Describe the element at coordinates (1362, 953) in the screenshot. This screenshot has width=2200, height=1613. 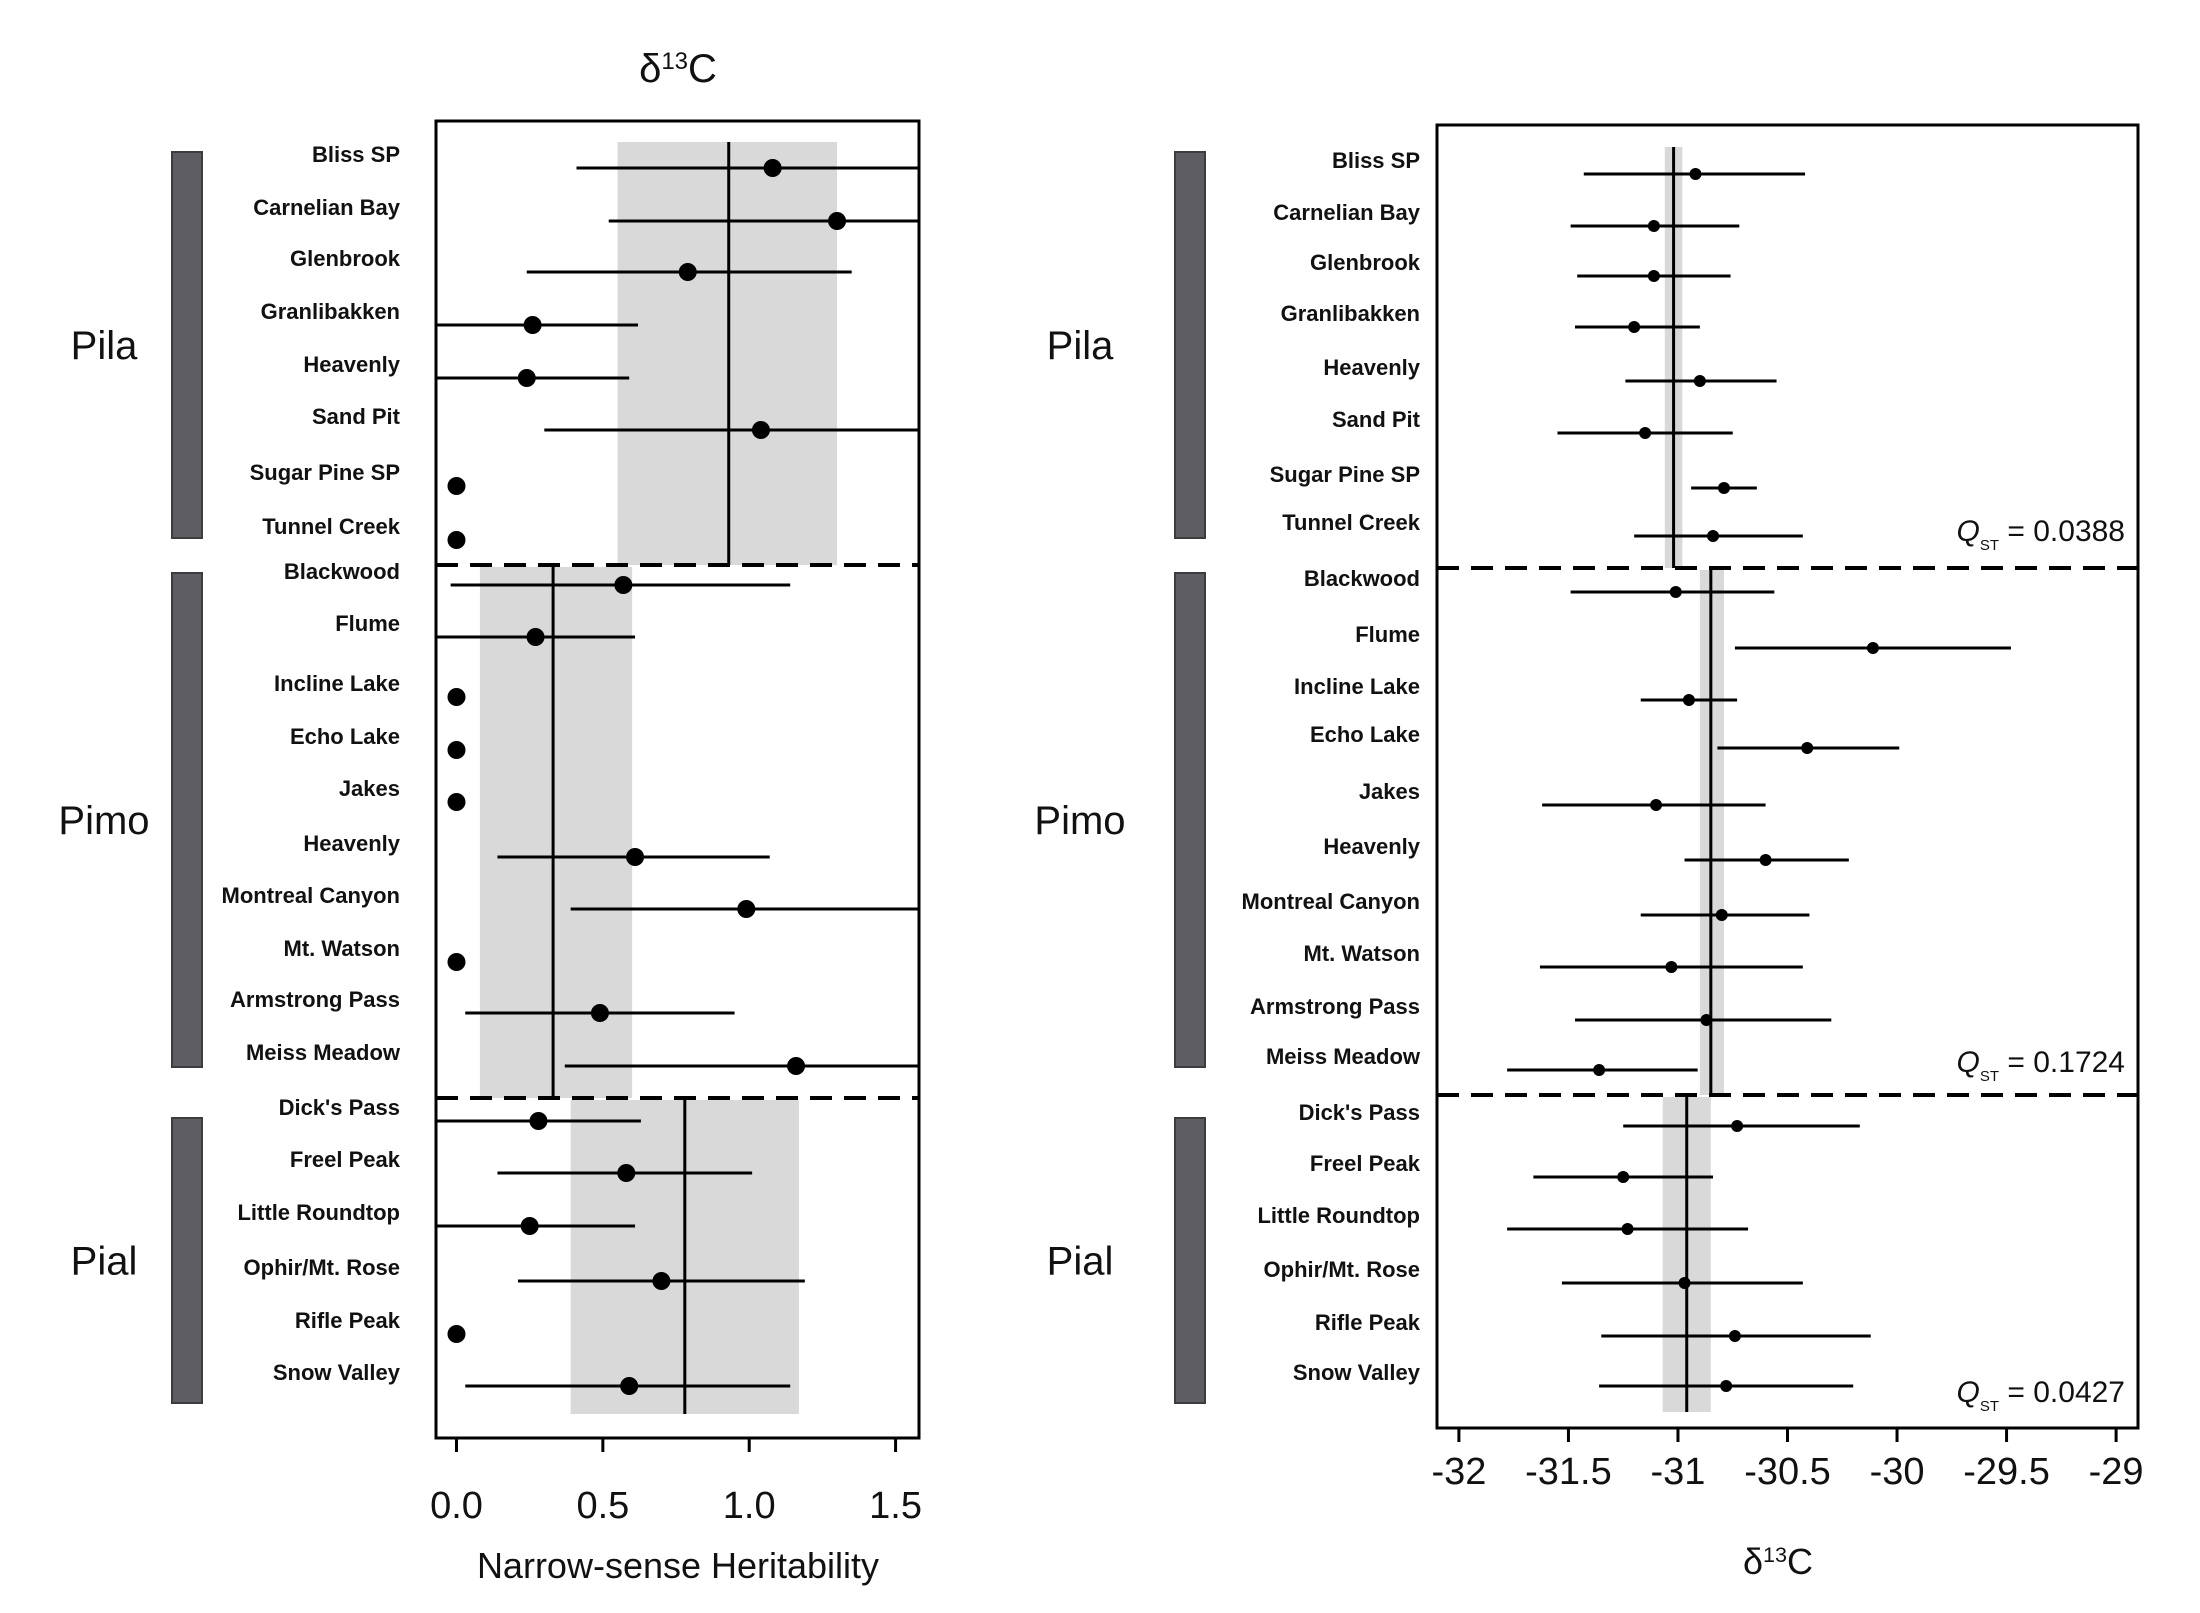
I see `right-site-label: Mt. Watson` at that location.